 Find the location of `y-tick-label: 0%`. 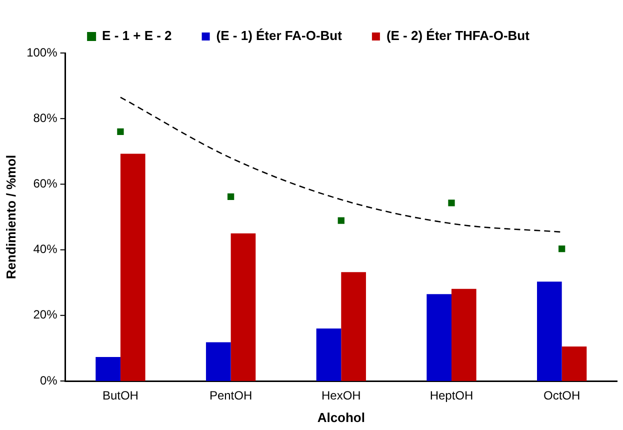

y-tick-label: 0% is located at coordinates (49, 380).